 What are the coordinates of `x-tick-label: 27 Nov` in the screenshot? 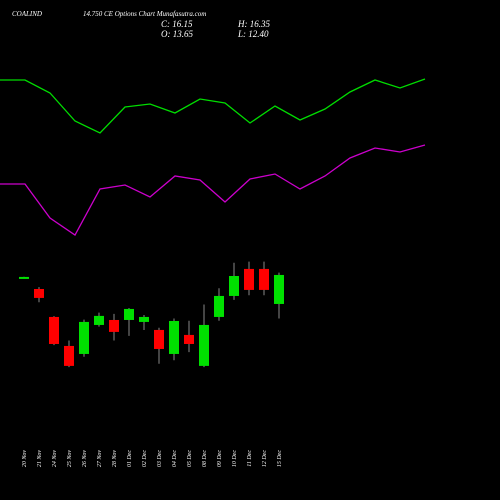 It's located at (100, 459).